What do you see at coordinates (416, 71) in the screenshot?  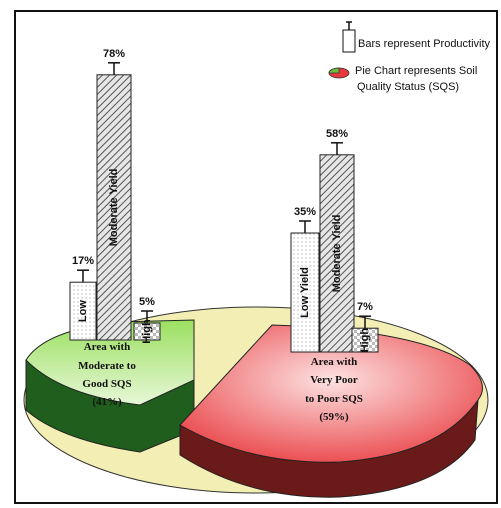 I see `legend-pie-text-1: Pie Chart represents Soil` at bounding box center [416, 71].